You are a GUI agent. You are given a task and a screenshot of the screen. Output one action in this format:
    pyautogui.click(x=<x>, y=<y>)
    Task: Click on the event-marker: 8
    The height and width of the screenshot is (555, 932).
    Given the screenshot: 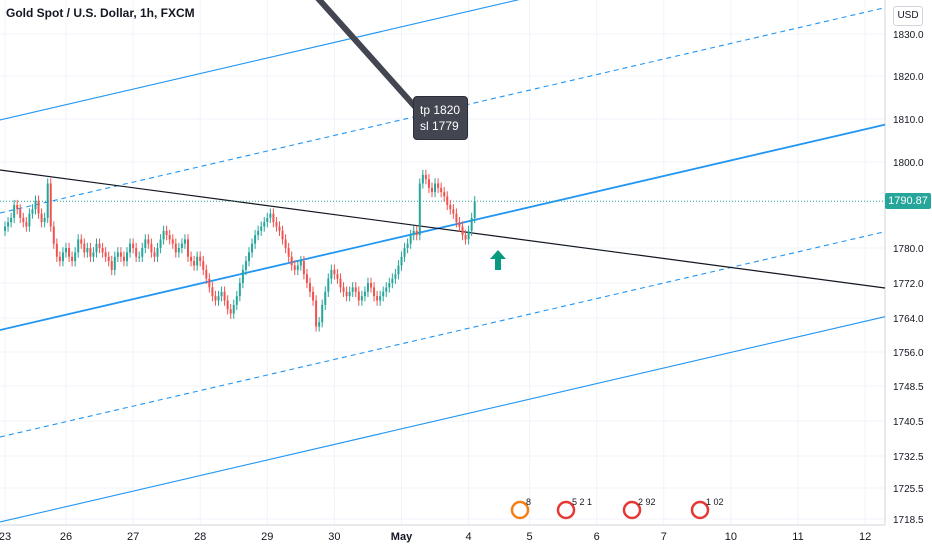 What is the action you would take?
    pyautogui.click(x=520, y=508)
    